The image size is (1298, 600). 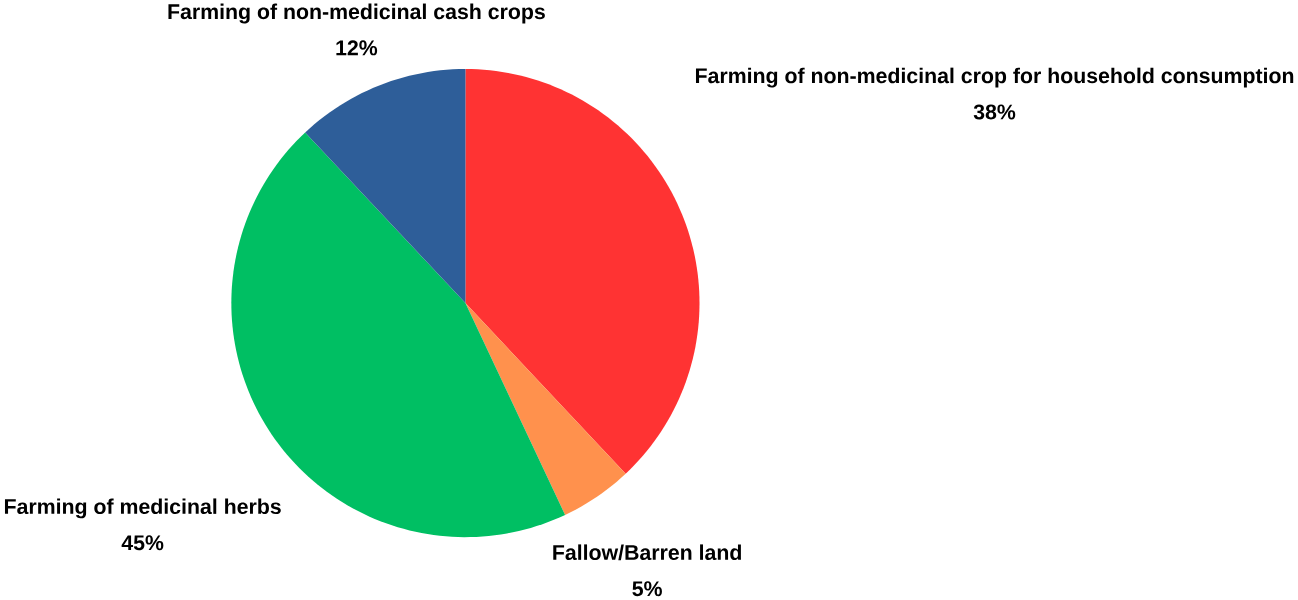 What do you see at coordinates (357, 48) in the screenshot?
I see `data-label: 12%` at bounding box center [357, 48].